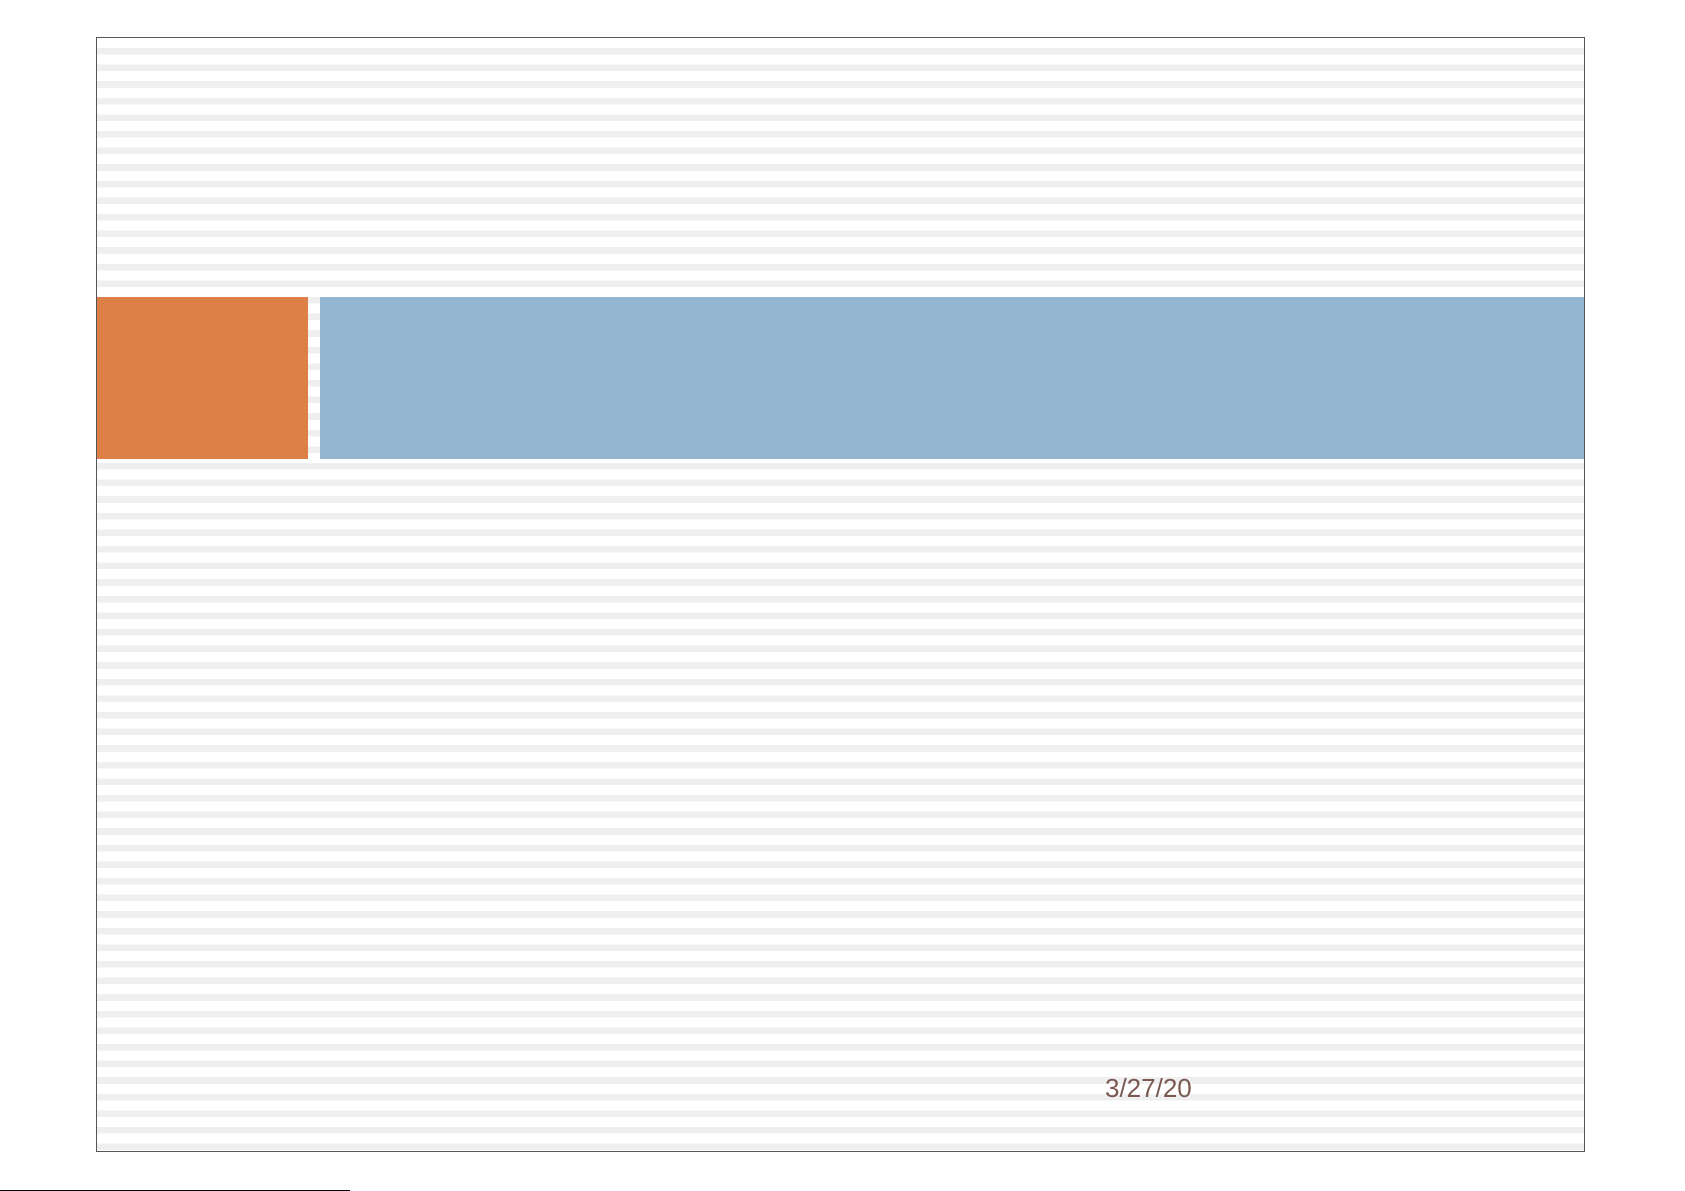  I want to click on slide-date: 3/27/20, so click(1148, 1088).